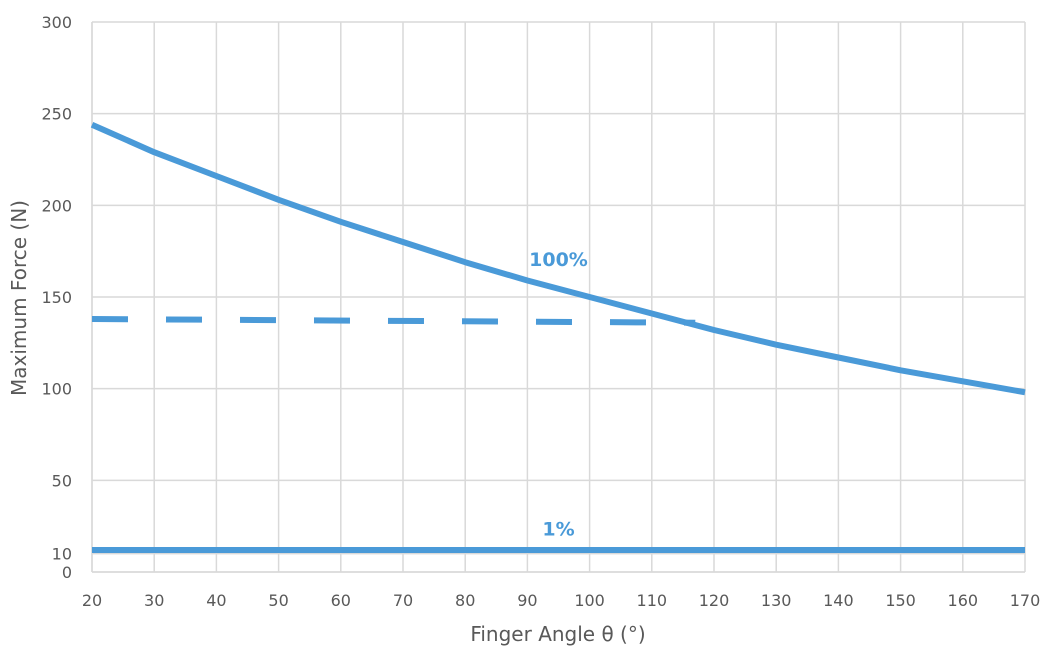 The width and height of the screenshot is (1045, 648). What do you see at coordinates (403, 600) in the screenshot?
I see `x-tick-label-70: 70` at bounding box center [403, 600].